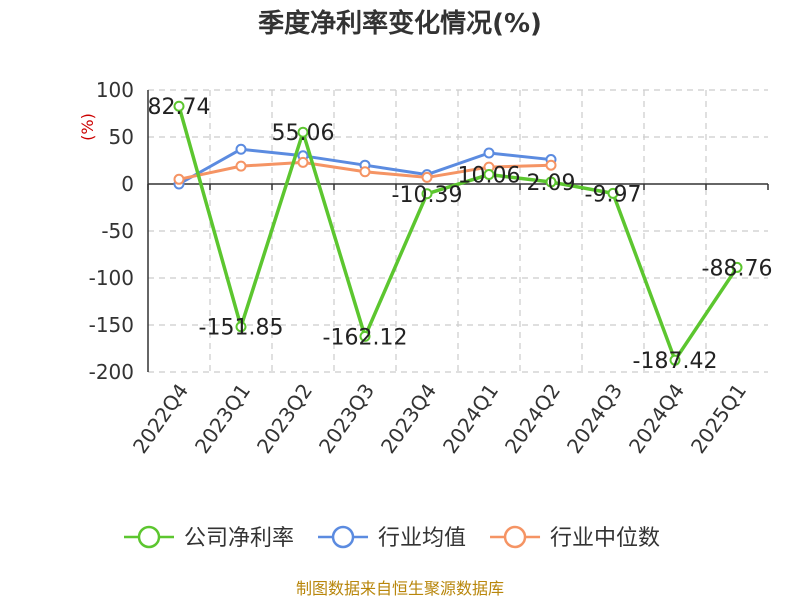 This screenshot has height=600, width=800. Describe the element at coordinates (532, 418) in the screenshot. I see `x-tick-label: 2024Q2` at that location.